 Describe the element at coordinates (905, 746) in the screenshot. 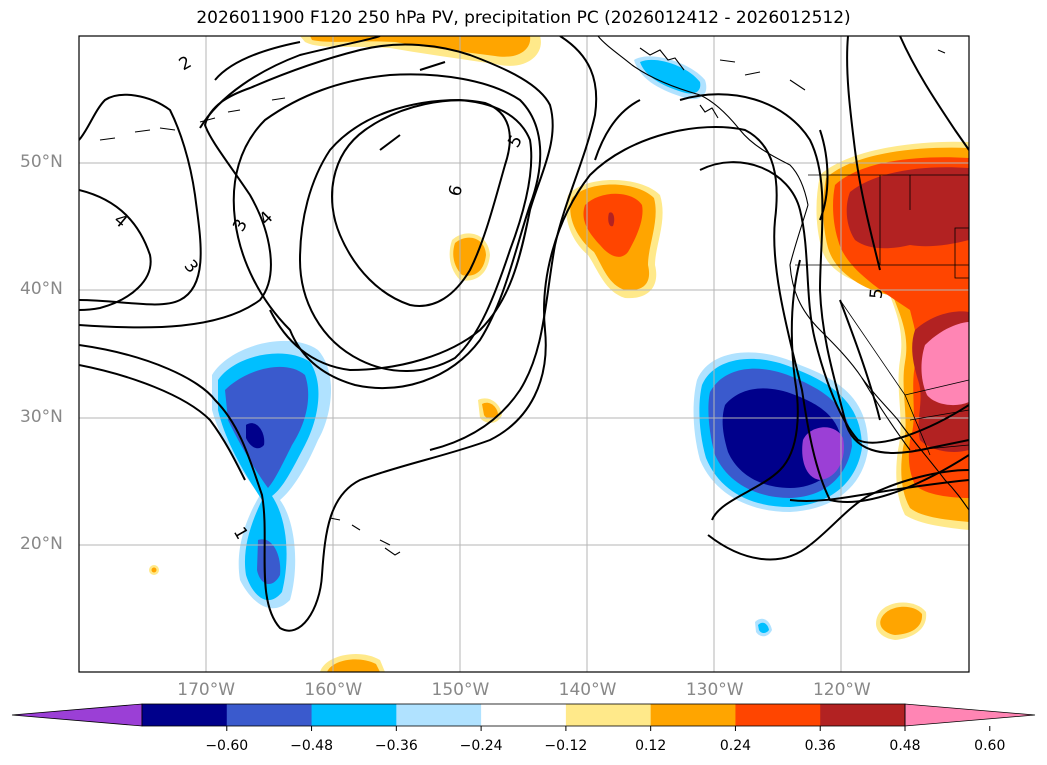

I see `colorbar-tick-label: 0.48` at that location.